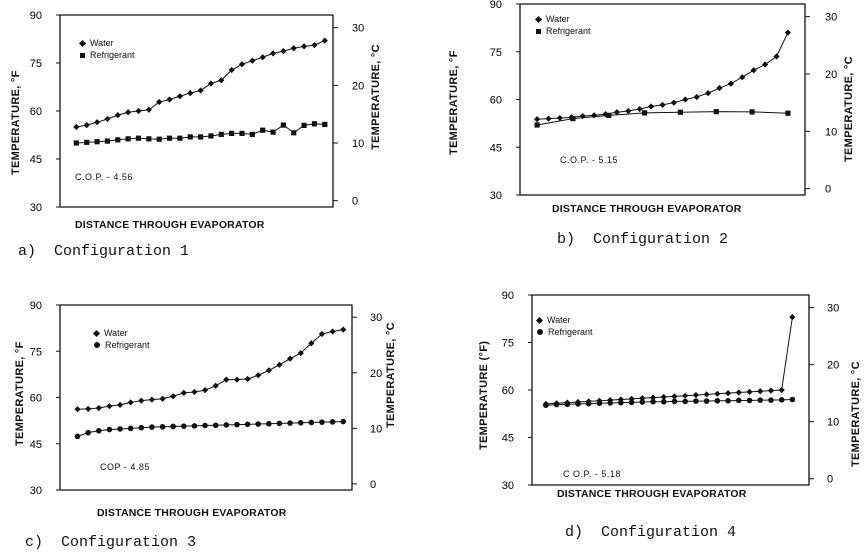  I want to click on legend-item-refrigerant: Refrigerant, so click(563, 31).